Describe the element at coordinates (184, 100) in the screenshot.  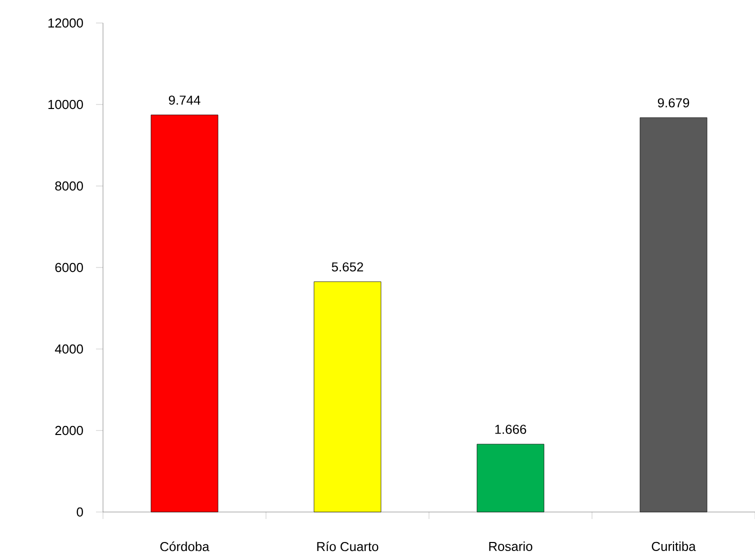
I see `data-label: 9.744` at that location.